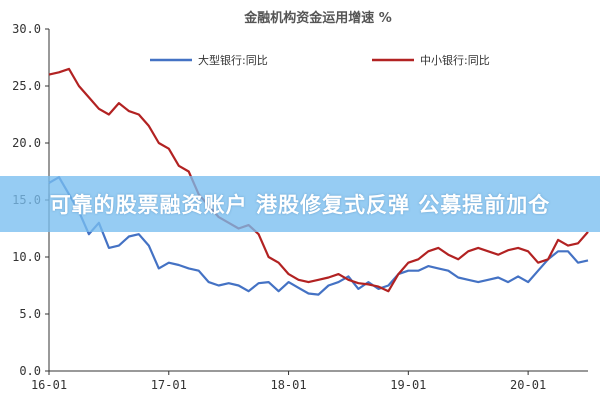 Image resolution: width=600 pixels, height=400 pixels. What do you see at coordinates (528, 385) in the screenshot?
I see `x-tick-label: 20-01` at bounding box center [528, 385].